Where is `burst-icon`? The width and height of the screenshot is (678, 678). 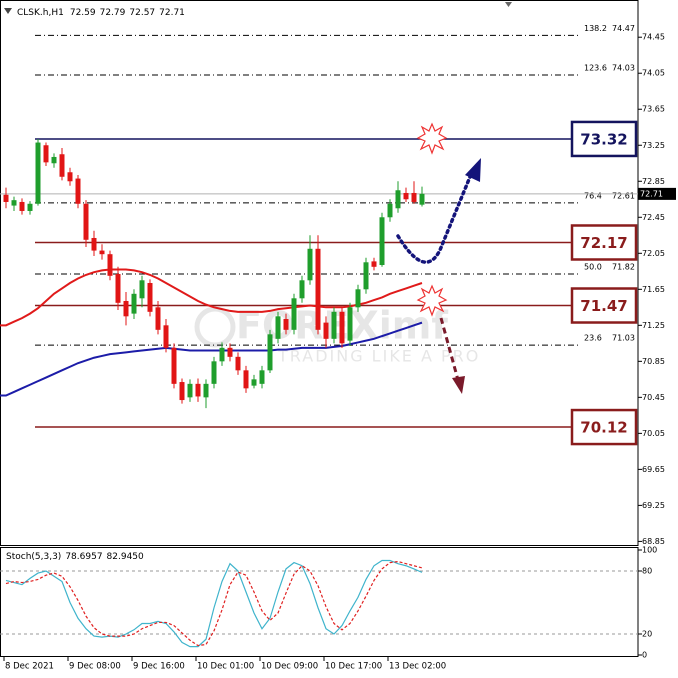
burst-icon is located at coordinates (432, 300).